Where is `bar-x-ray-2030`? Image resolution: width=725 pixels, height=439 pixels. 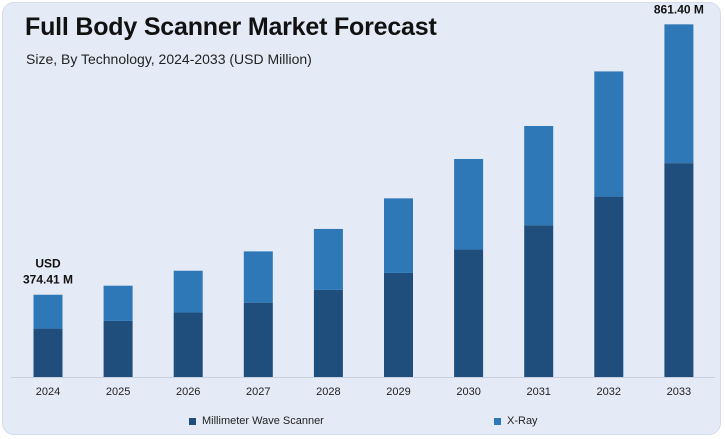 bar-x-ray-2030 is located at coordinates (469, 204).